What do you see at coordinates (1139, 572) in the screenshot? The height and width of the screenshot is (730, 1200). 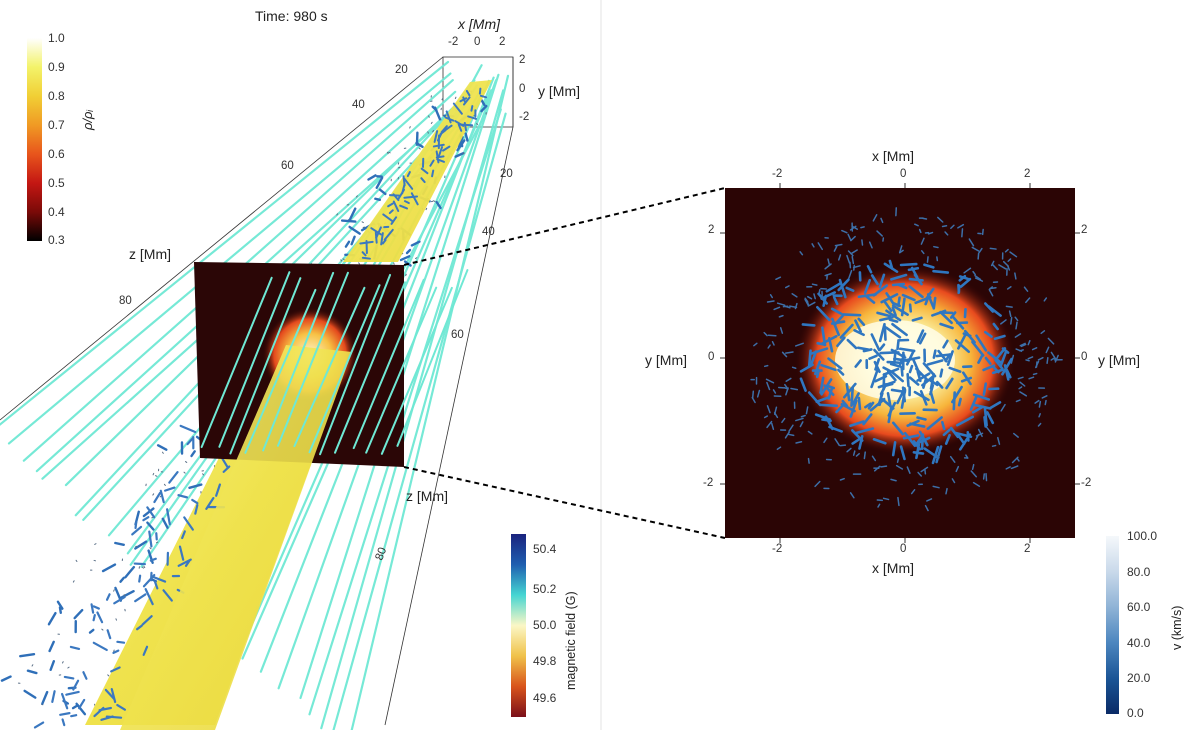 I see `velocity-tick: 80.0` at bounding box center [1139, 572].